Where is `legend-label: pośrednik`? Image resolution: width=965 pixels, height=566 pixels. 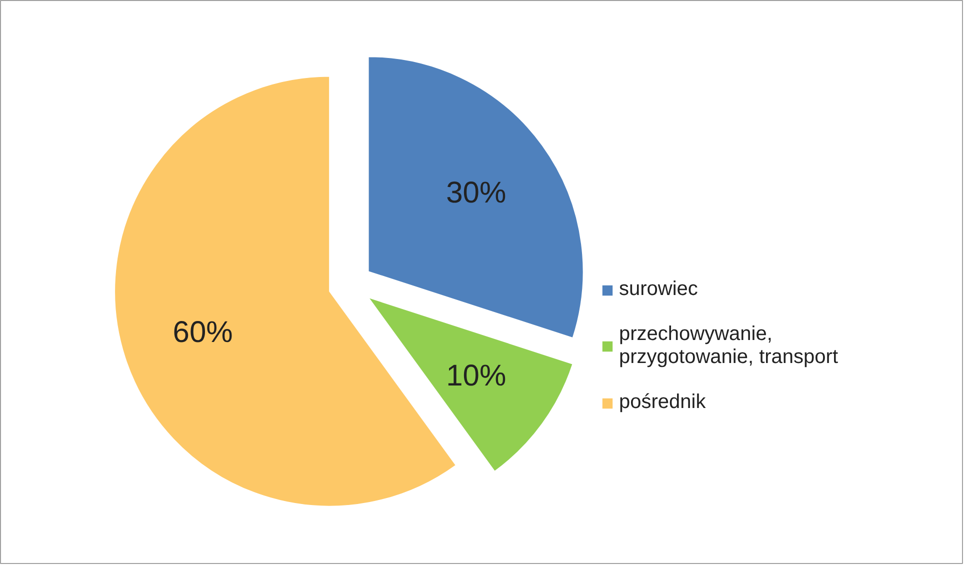 legend-label: pośrednik is located at coordinates (662, 402).